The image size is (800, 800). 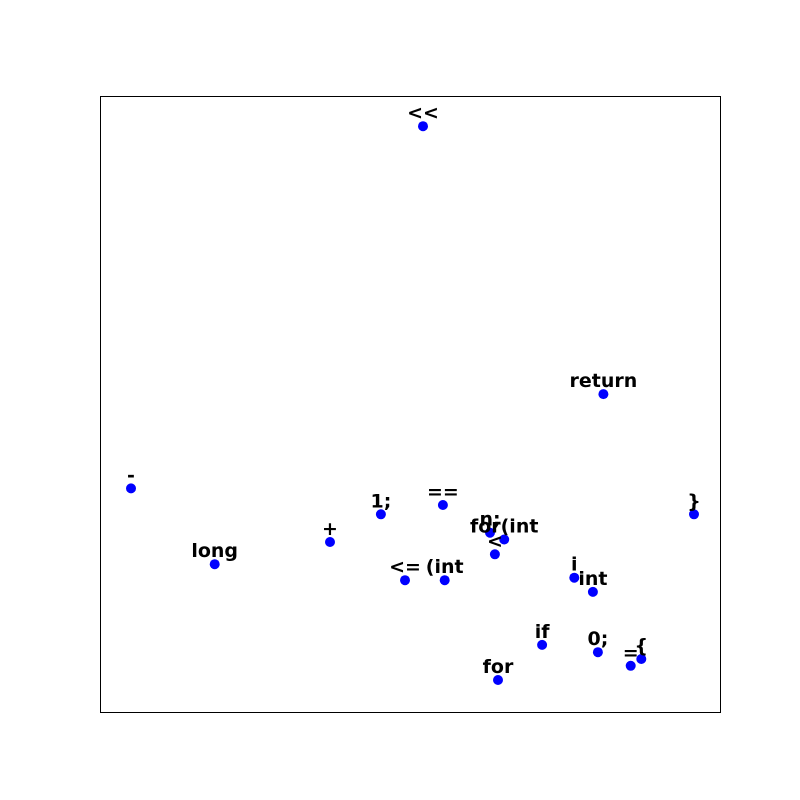 What do you see at coordinates (405, 567) in the screenshot?
I see `point-label: <=` at bounding box center [405, 567].